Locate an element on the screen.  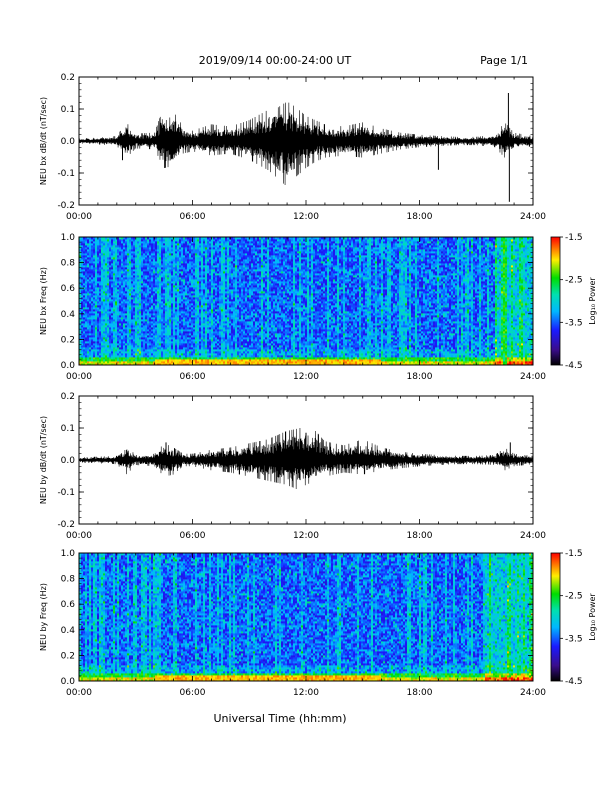
x-tick-label: 00:00 is located at coordinates (79, 217).